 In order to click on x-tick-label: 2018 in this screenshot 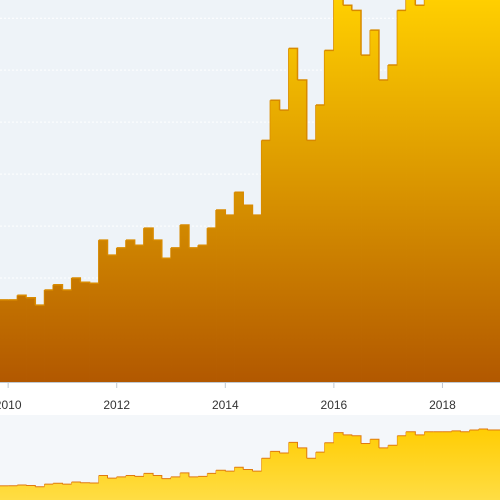, I will do `click(442, 405)`.